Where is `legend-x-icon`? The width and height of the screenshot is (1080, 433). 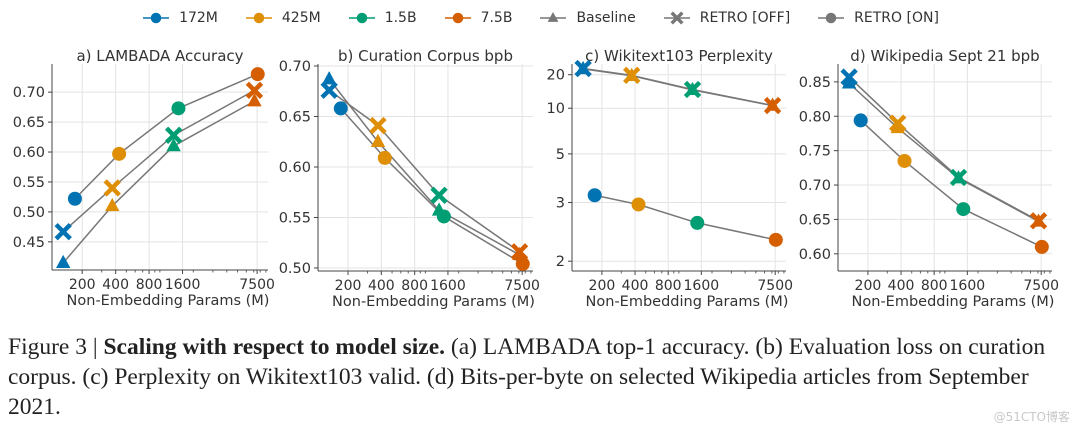
legend-x-icon is located at coordinates (676, 18).